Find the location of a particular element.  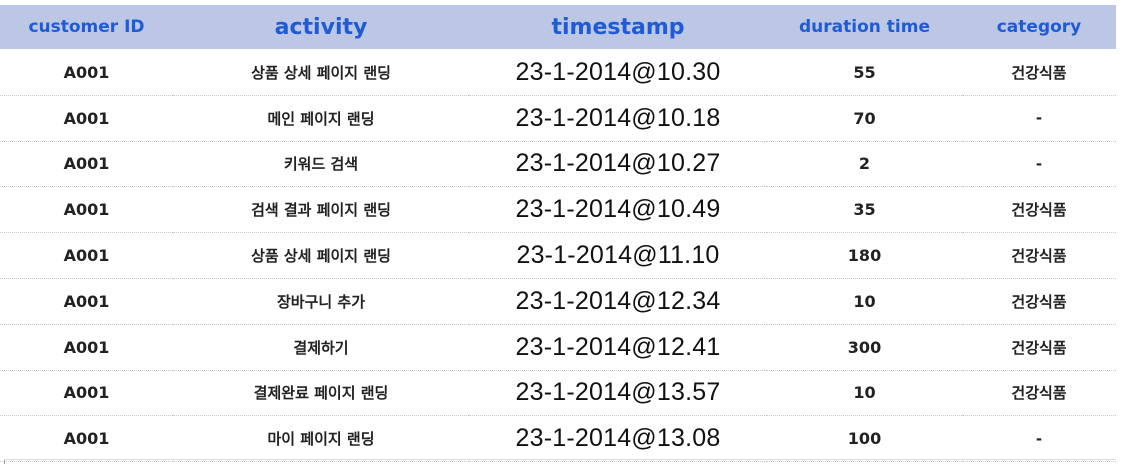

cell-duration-time: 55 is located at coordinates (864, 72).